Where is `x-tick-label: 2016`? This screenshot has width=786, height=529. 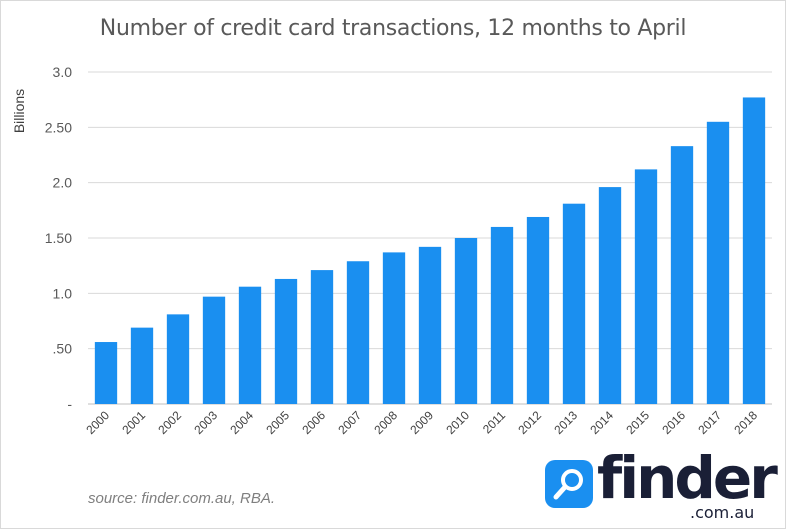
x-tick-label: 2016 is located at coordinates (673, 422).